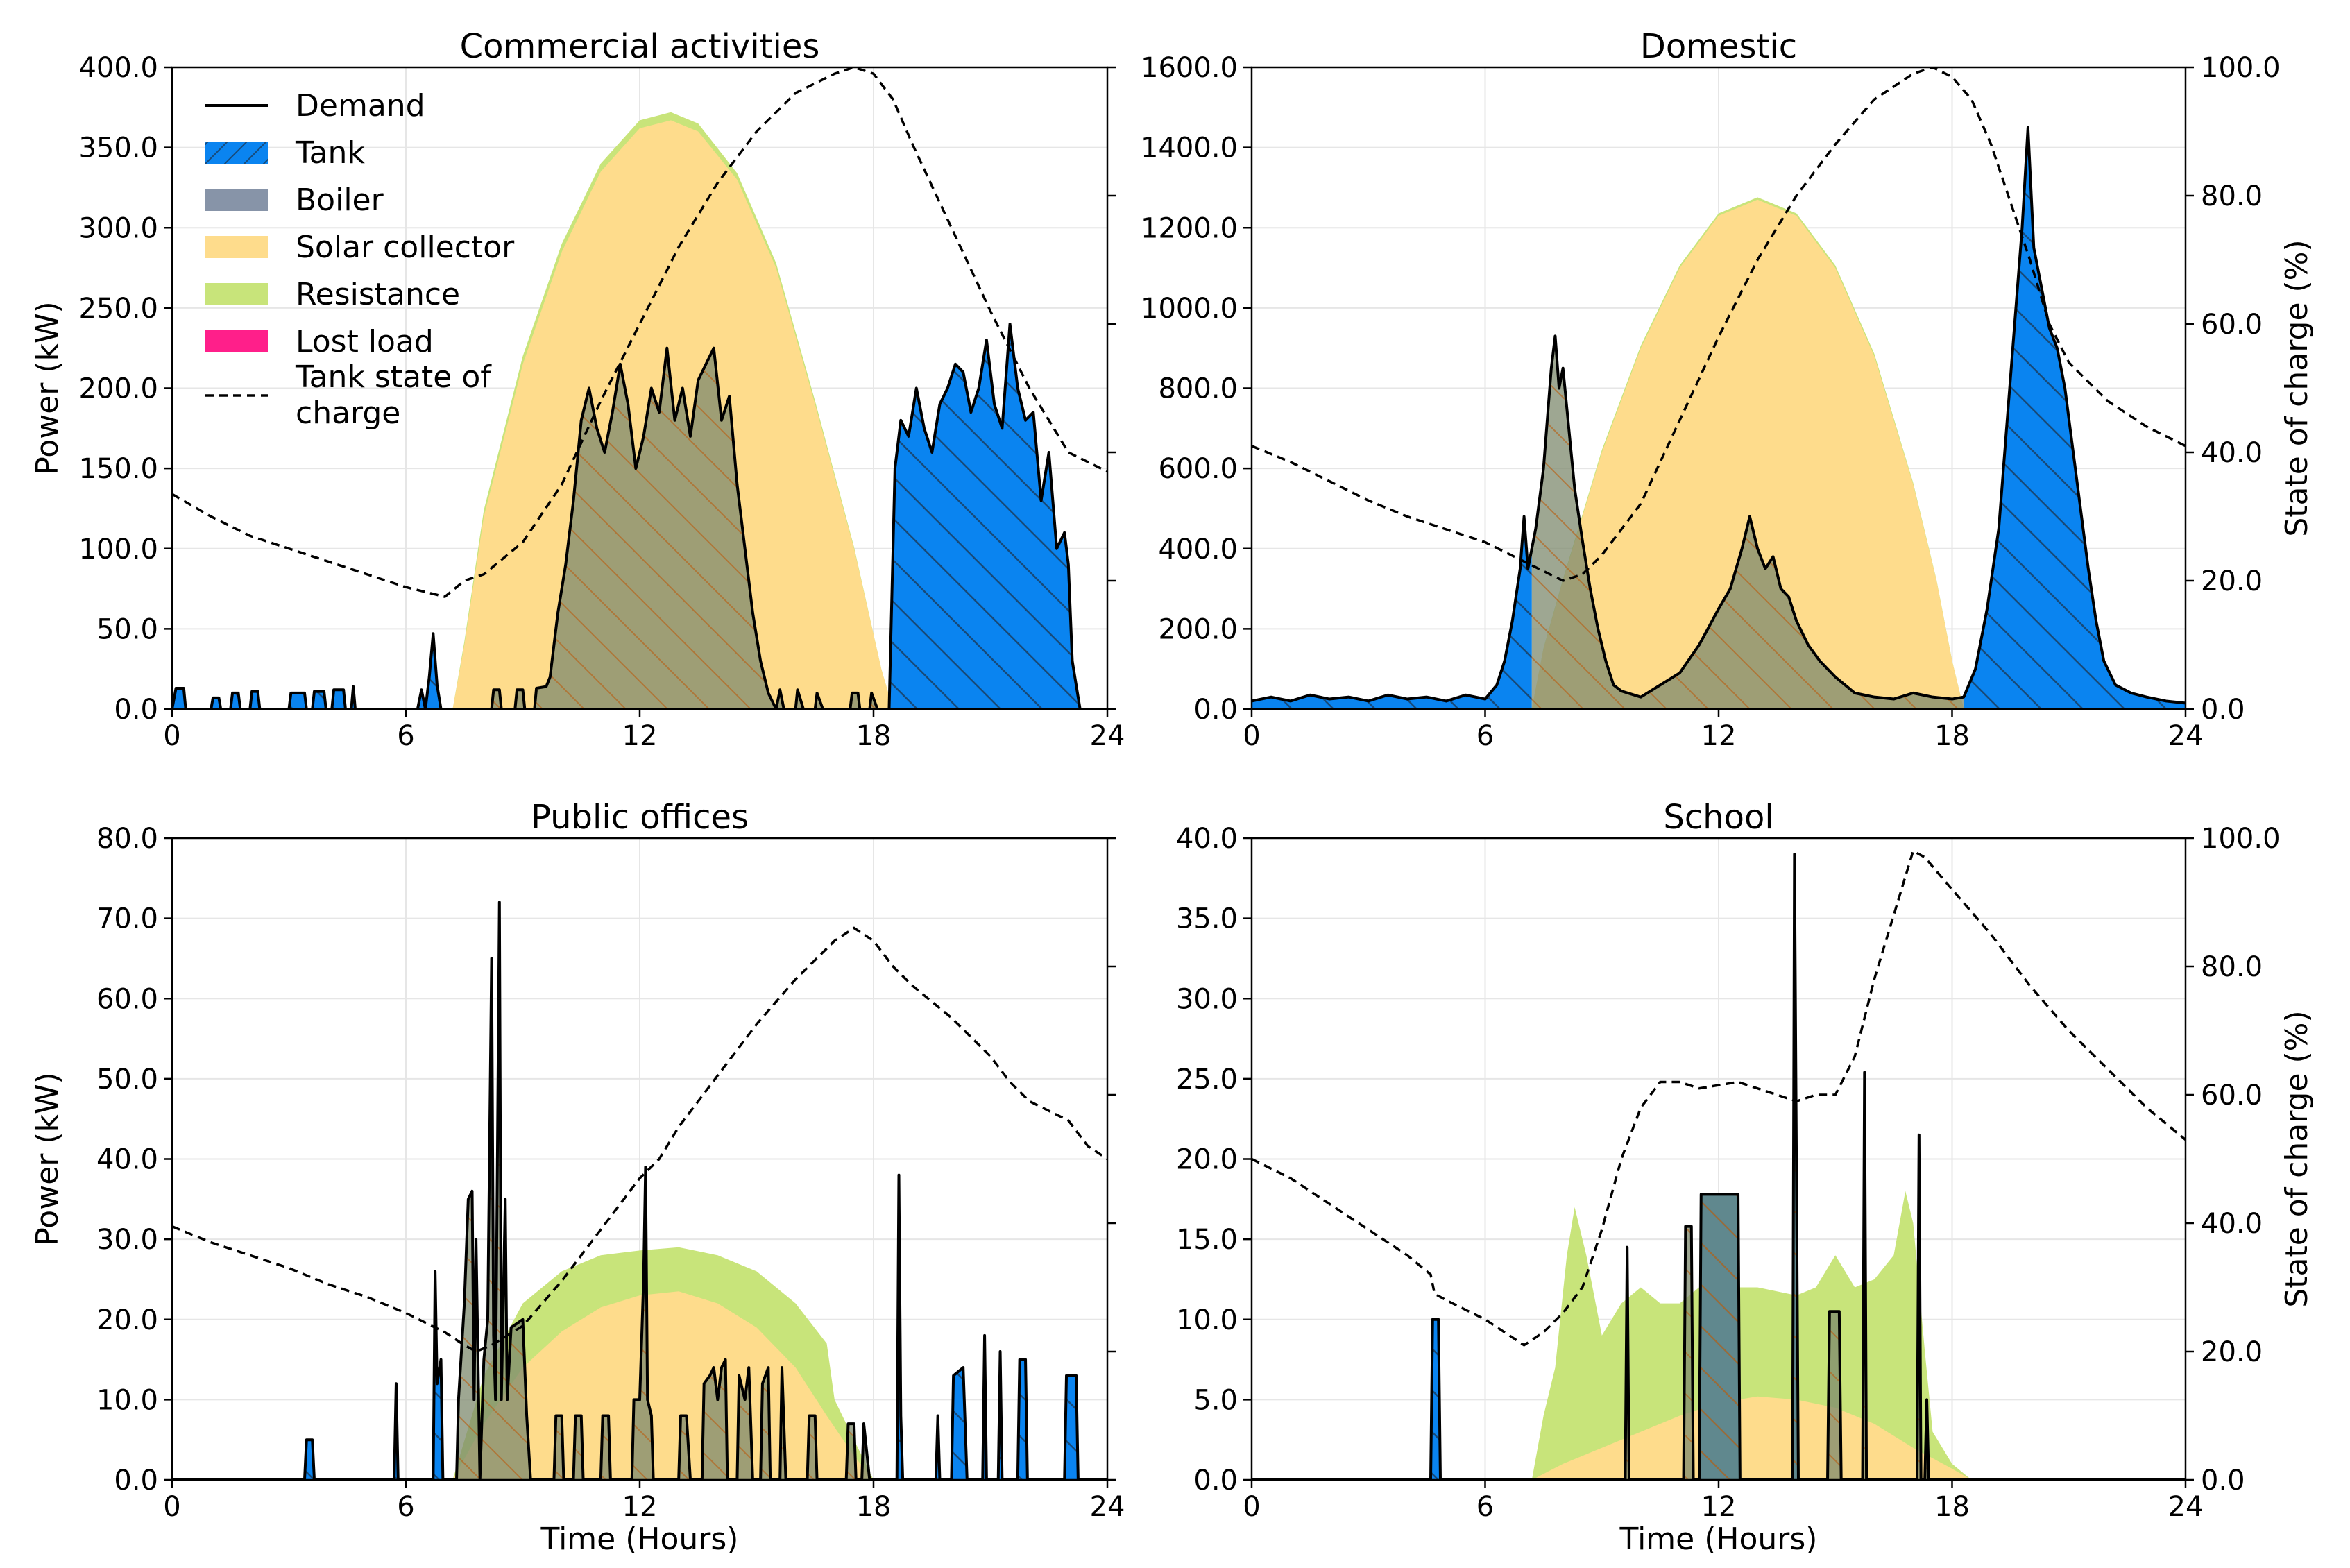  What do you see at coordinates (118, 228) in the screenshot?
I see `y-tick-label: 300.0` at bounding box center [118, 228].